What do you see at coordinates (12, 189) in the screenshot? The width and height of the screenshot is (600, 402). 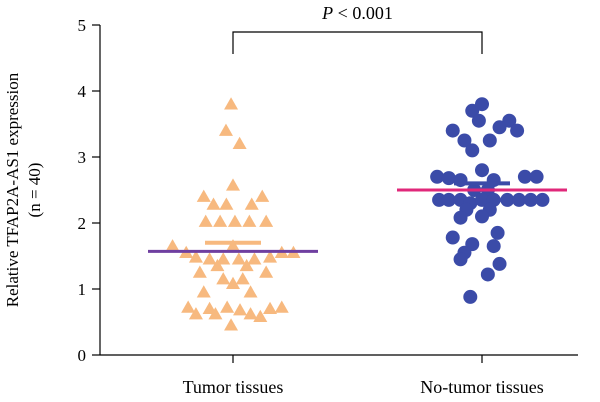 I see `y-axis-label: Relative TFAP2A-AS1 expression` at bounding box center [12, 189].